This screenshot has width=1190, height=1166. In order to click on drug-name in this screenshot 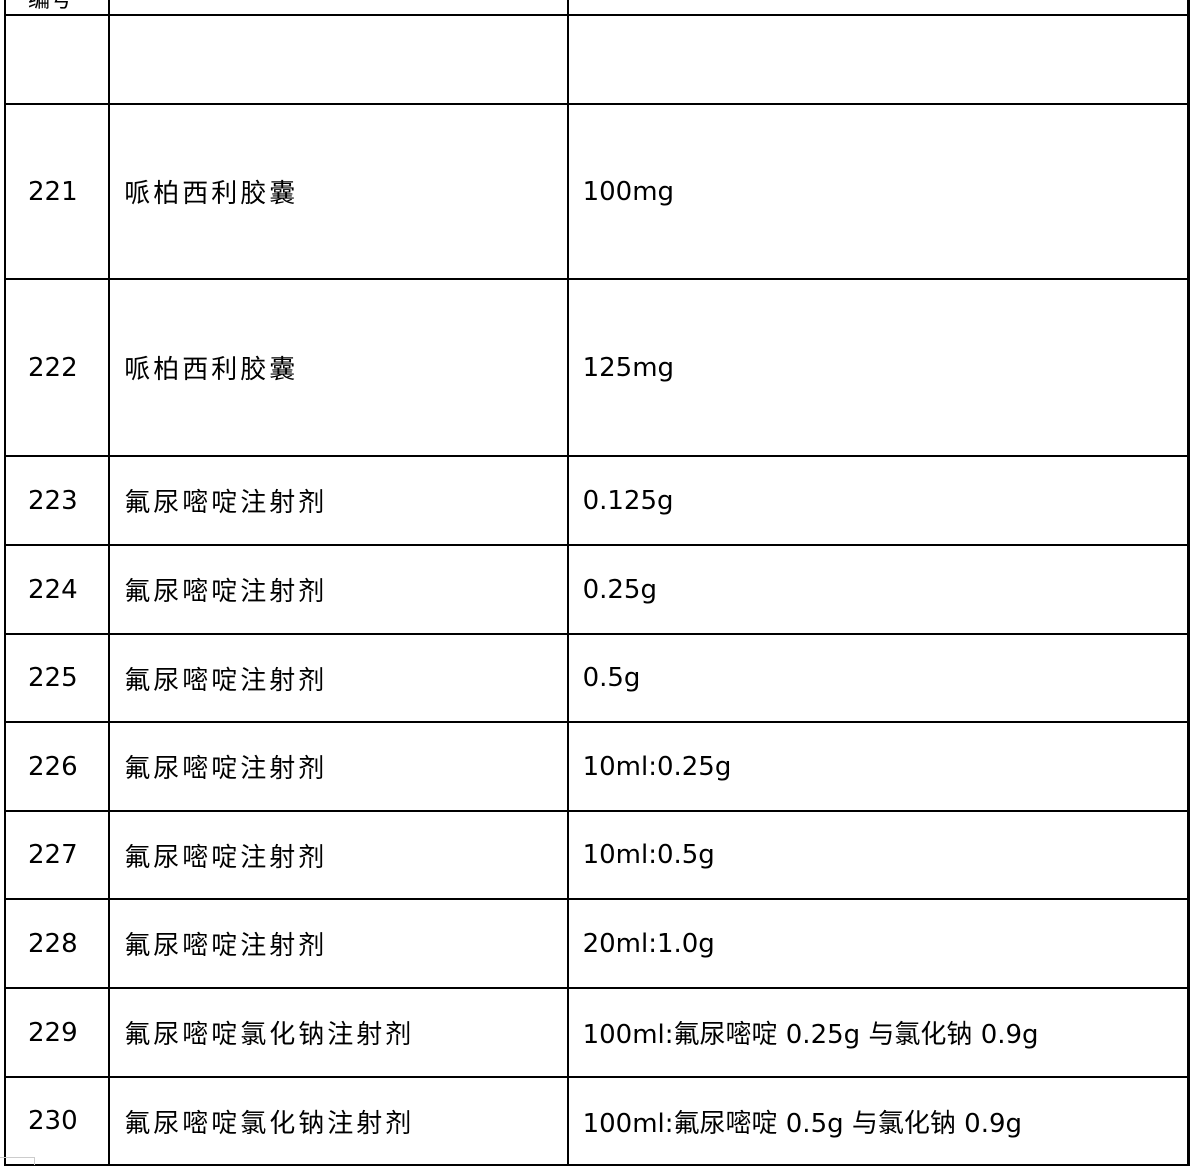, I will do `click(338, 59)`.